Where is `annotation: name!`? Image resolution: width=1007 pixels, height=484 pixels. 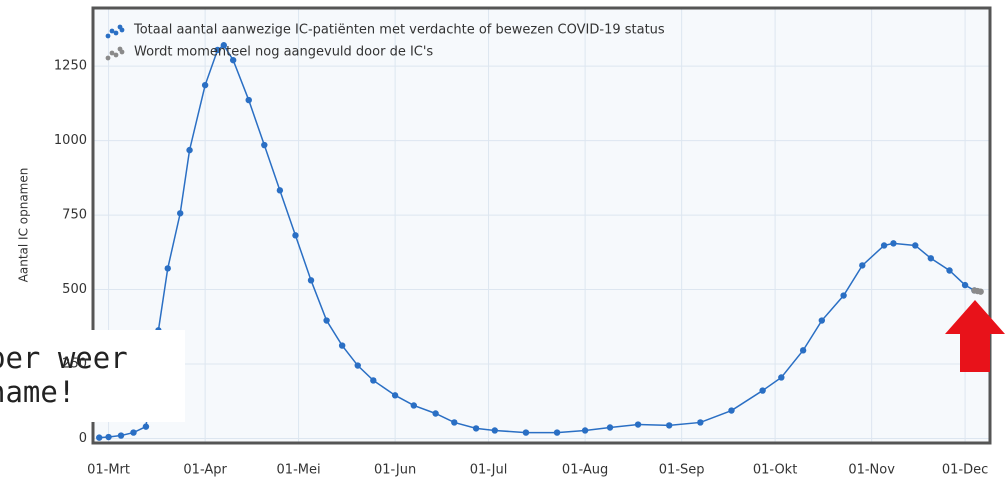 annotation: name! is located at coordinates (37, 392).